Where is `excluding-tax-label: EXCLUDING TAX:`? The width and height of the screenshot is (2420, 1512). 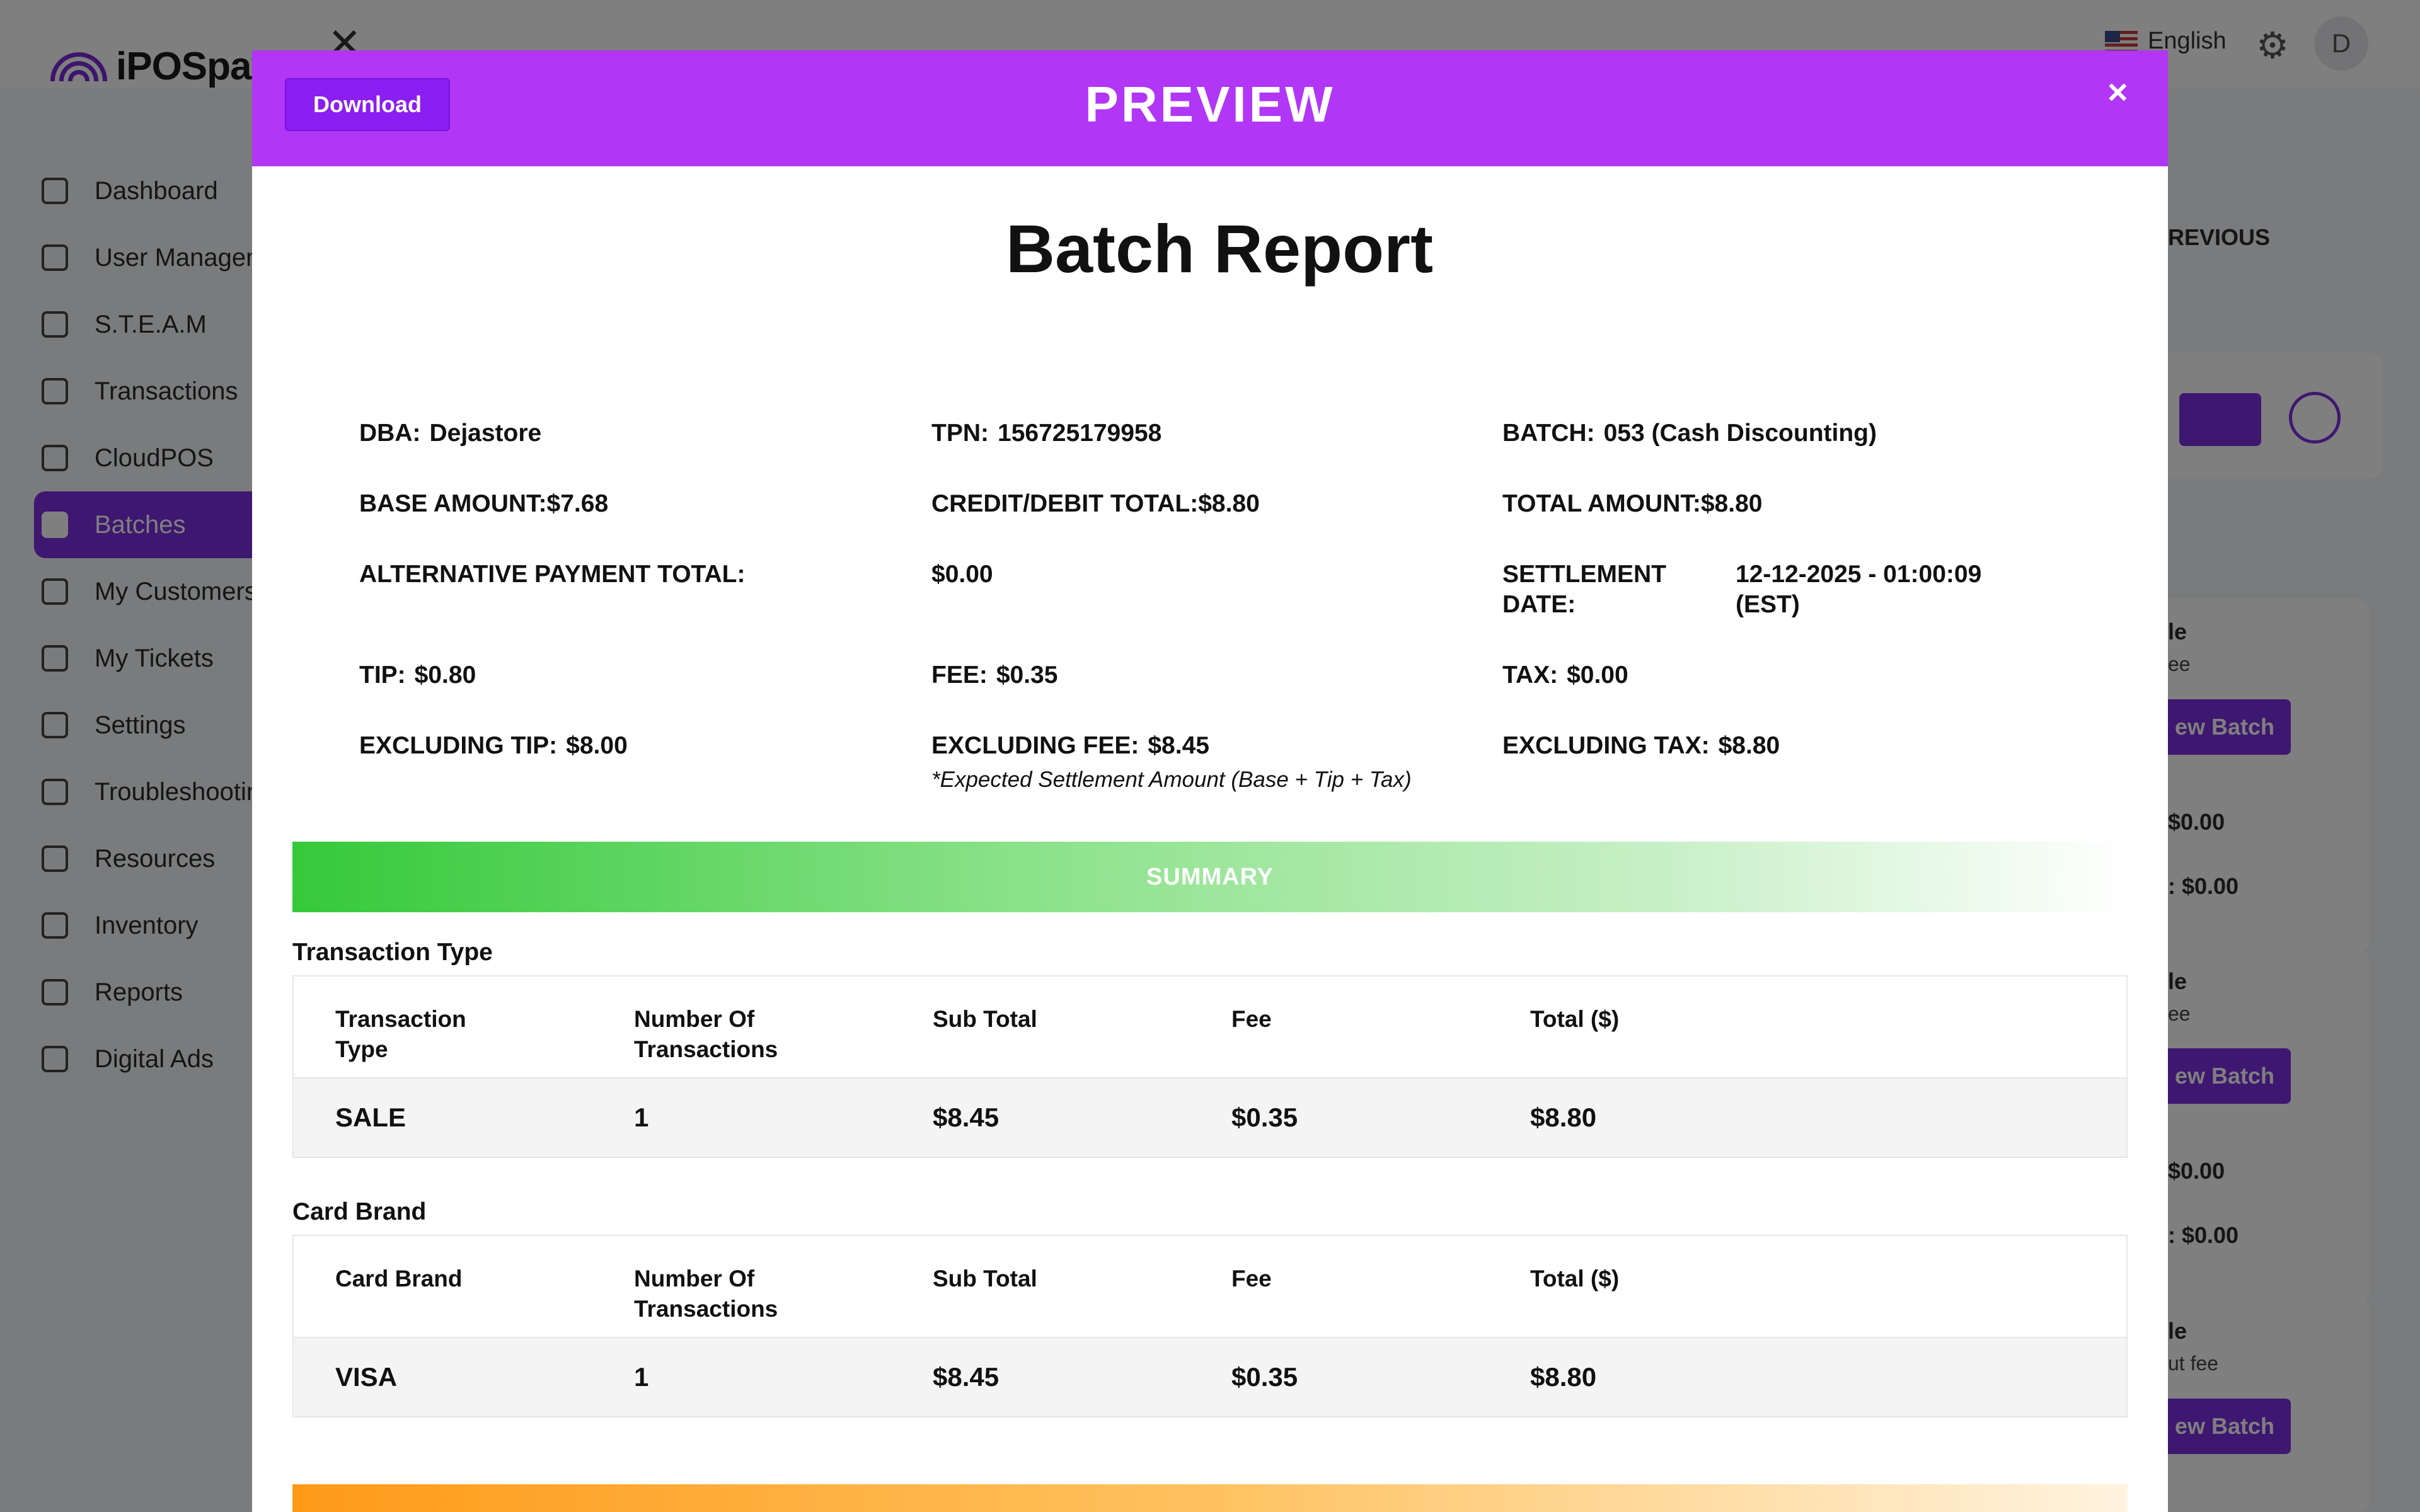 excluding-tax-label: EXCLUDING TAX: is located at coordinates (1606, 745).